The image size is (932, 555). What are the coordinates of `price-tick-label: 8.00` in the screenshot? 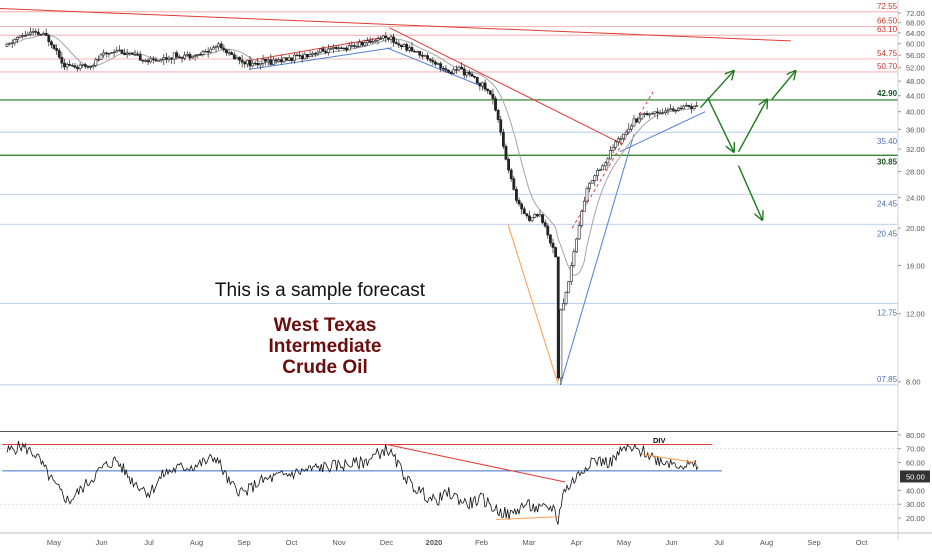 It's located at (913, 382).